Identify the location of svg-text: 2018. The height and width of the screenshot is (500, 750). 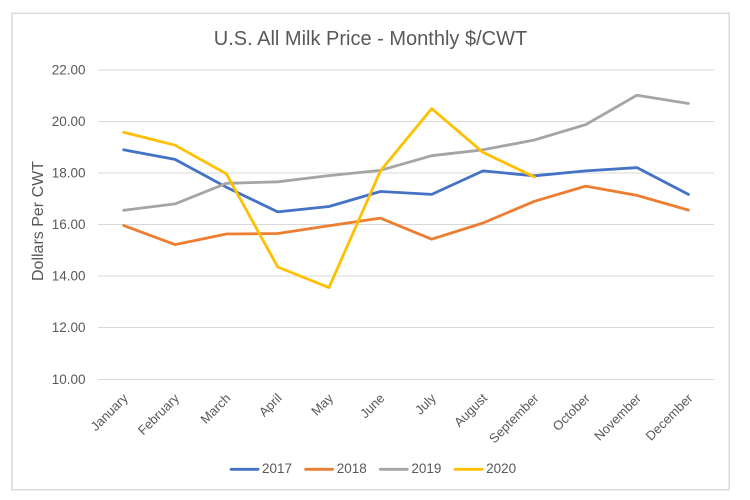
(352, 468).